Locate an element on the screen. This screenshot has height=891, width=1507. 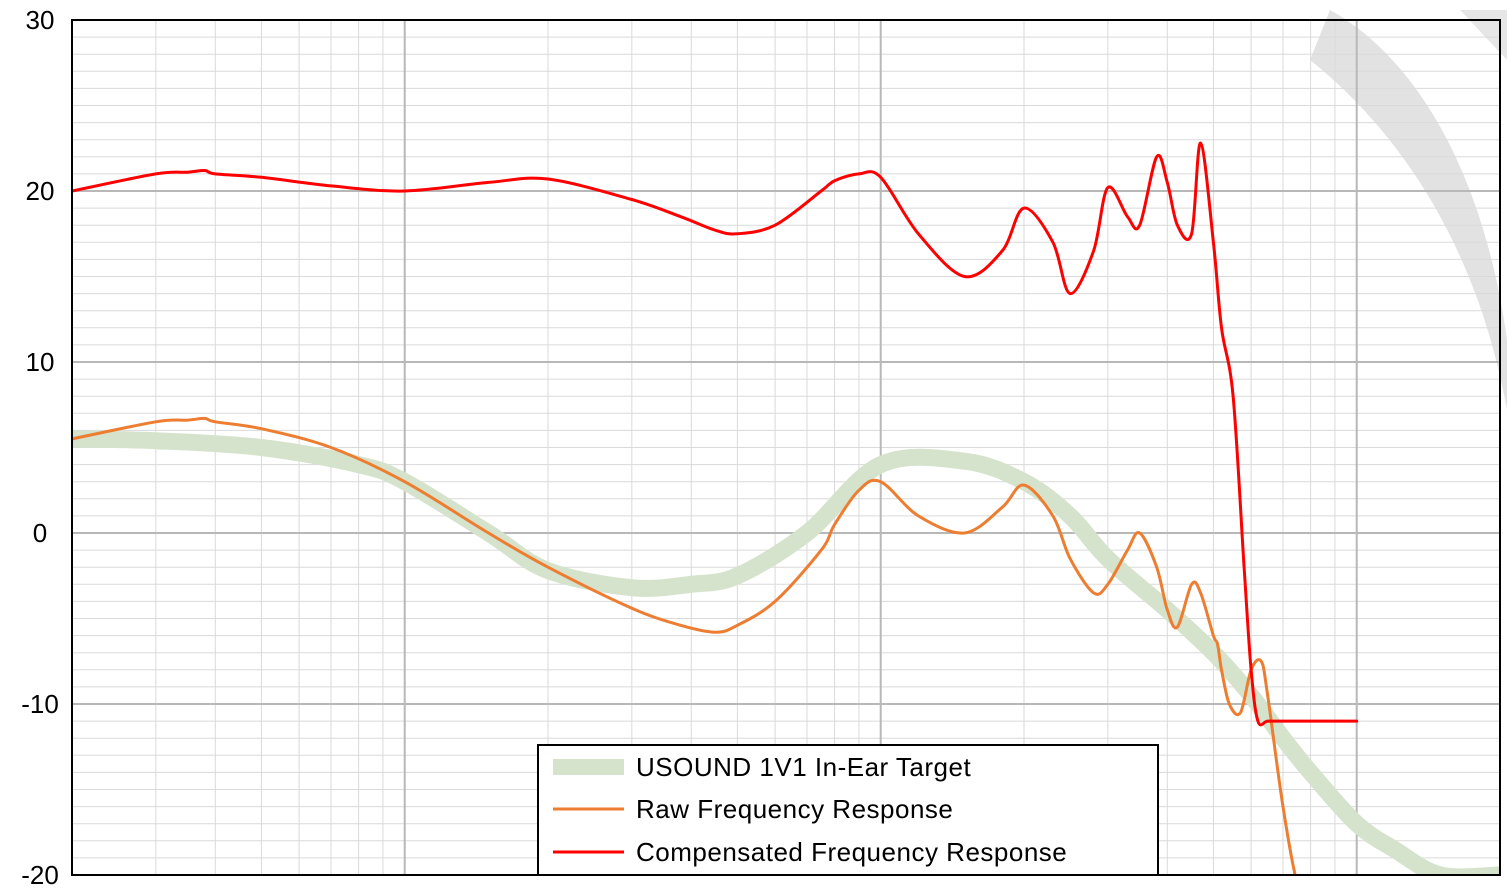
y-tick-label: 0 is located at coordinates (40, 533).